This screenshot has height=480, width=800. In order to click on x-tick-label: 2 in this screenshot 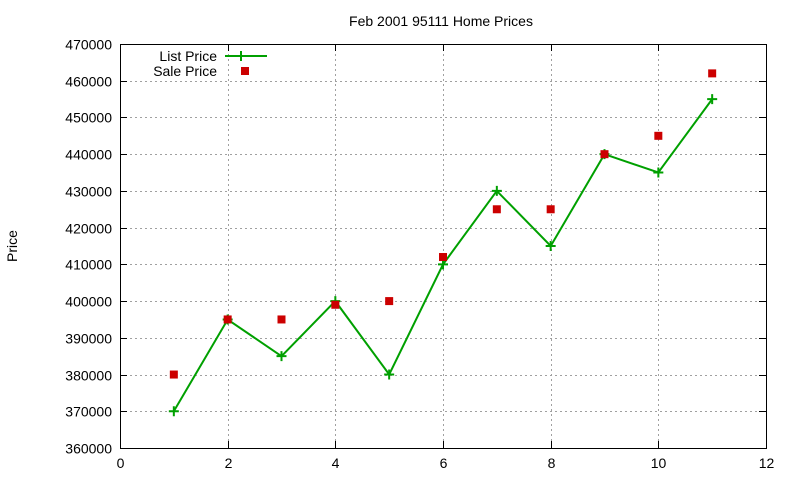, I will do `click(229, 463)`.